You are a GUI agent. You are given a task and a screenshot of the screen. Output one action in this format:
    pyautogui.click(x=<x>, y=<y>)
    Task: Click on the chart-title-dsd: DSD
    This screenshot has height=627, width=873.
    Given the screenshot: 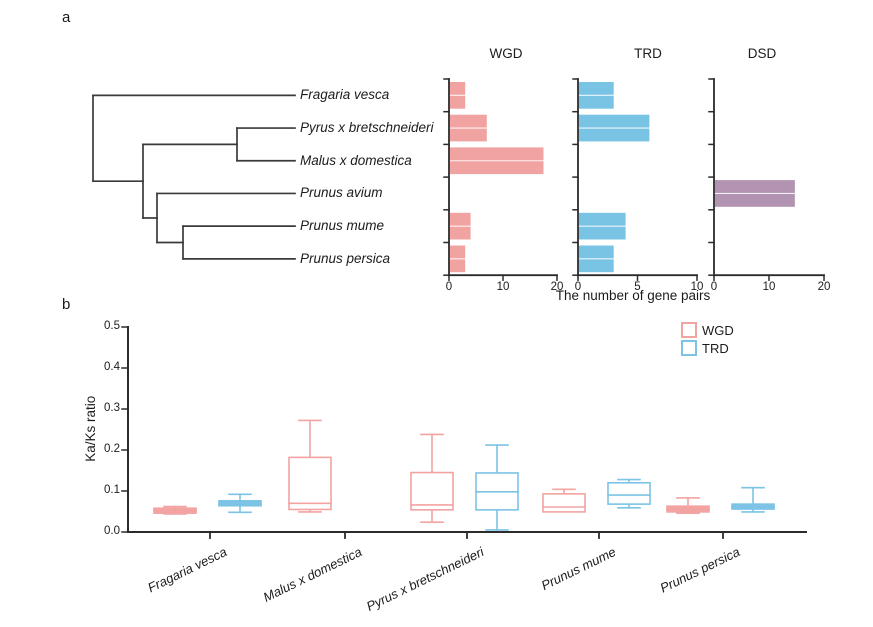 What is the action you would take?
    pyautogui.click(x=762, y=53)
    